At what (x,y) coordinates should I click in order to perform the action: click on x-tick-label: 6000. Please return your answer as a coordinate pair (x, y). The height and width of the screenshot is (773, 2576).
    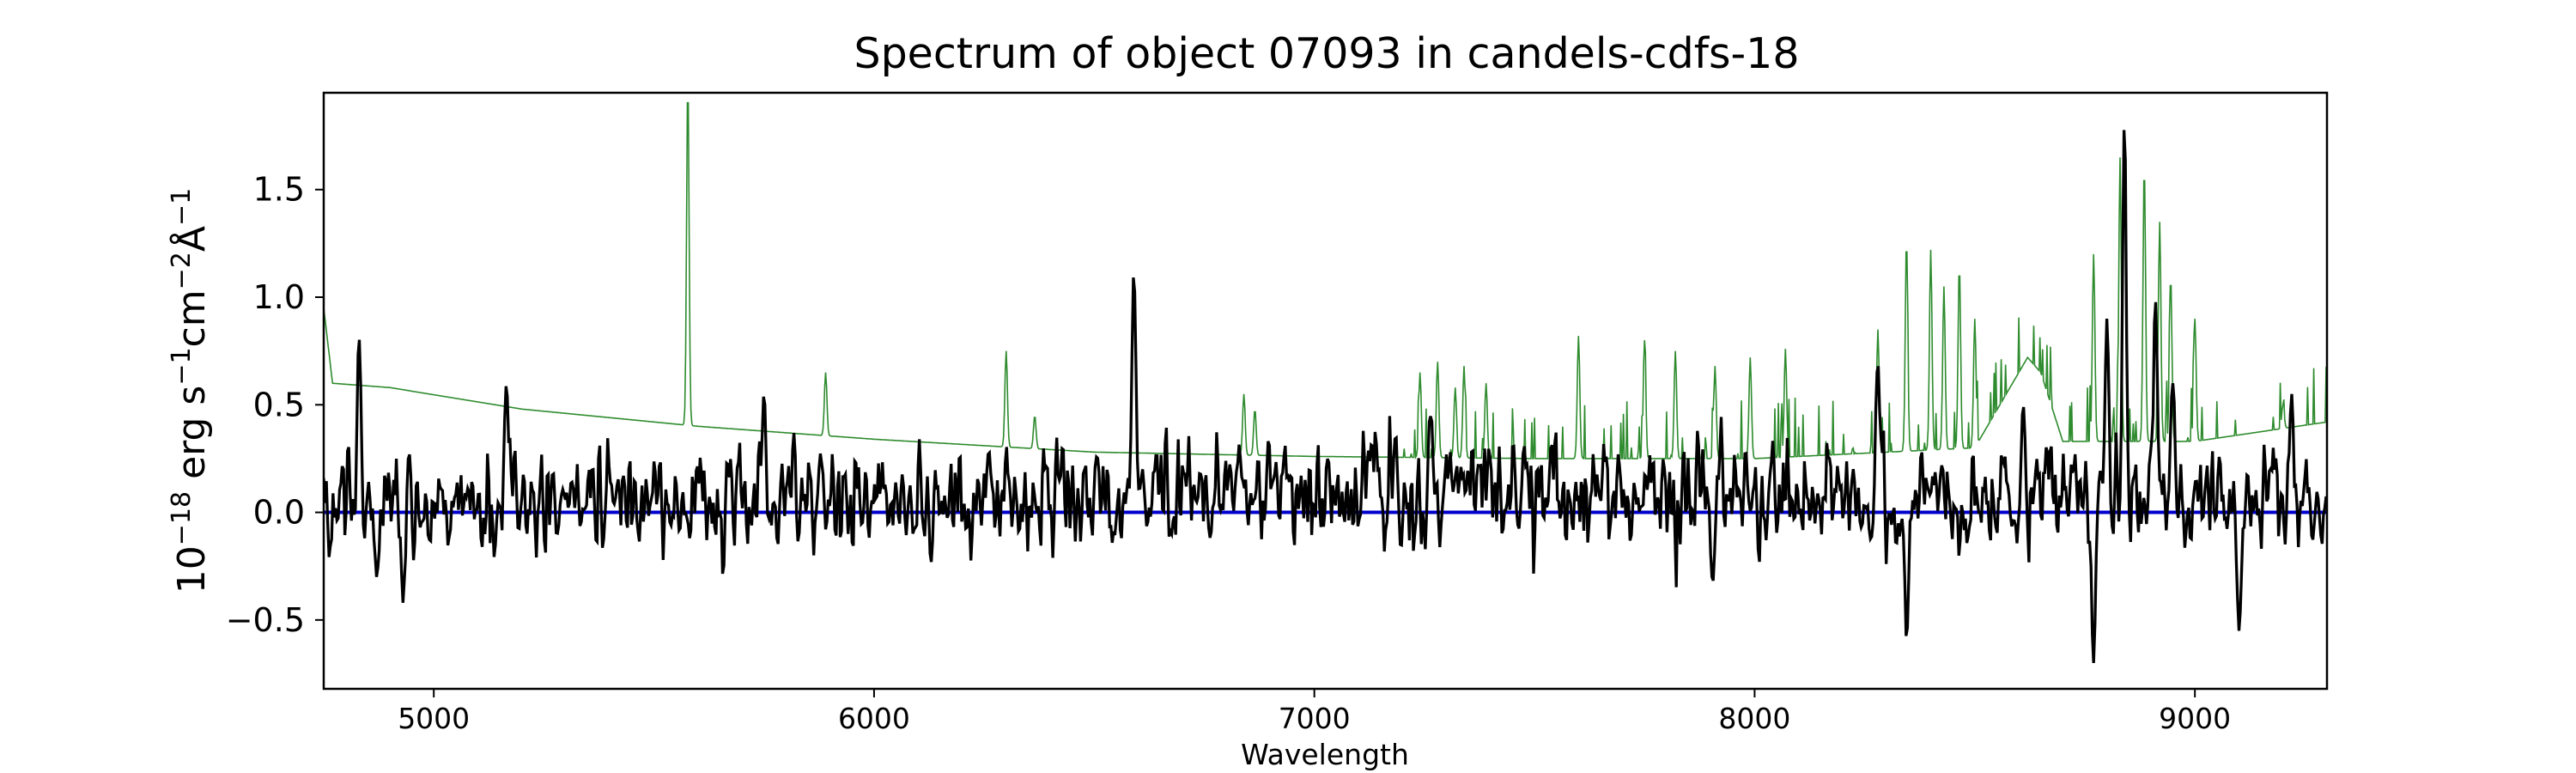
    Looking at the image, I should click on (874, 718).